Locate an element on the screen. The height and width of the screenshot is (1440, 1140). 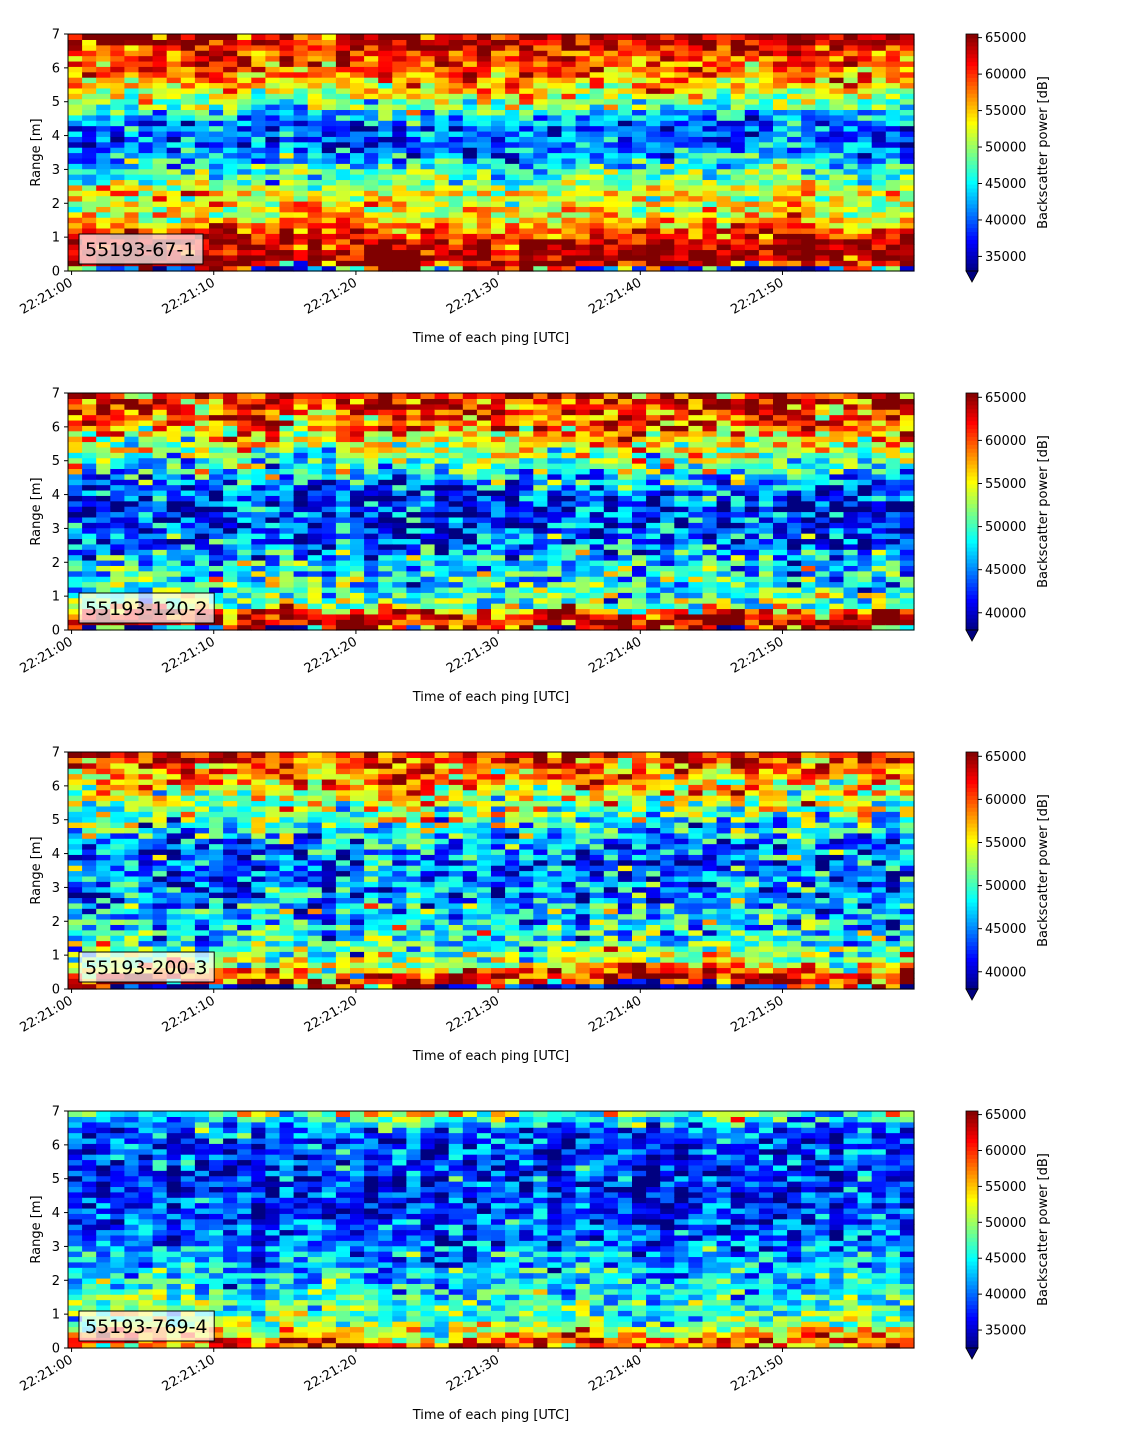
plot-label-text: 55193-67-1 is located at coordinates (140, 250).